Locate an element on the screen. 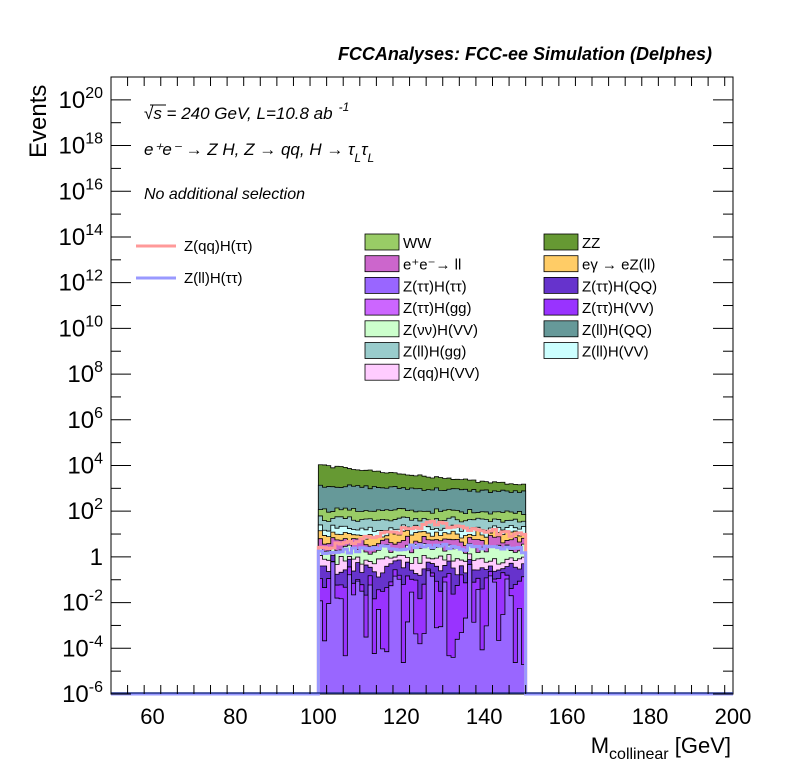  y-tick-label: 10¹² is located at coordinates (81, 282).